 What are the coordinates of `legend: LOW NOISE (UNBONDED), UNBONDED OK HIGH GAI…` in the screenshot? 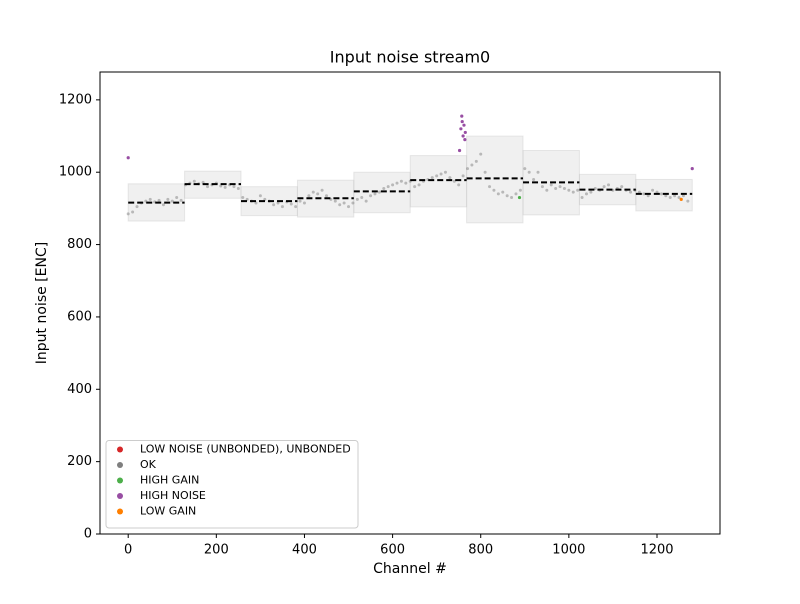 It's located at (232, 484).